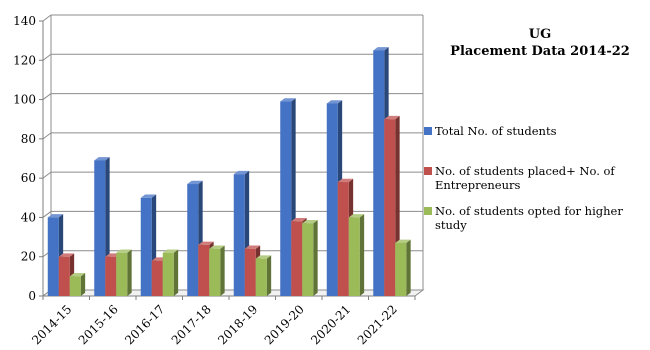 This screenshot has width=650, height=350. What do you see at coordinates (356, 216) in the screenshot?
I see `bar-higher-study-2020-21-top` at bounding box center [356, 216].